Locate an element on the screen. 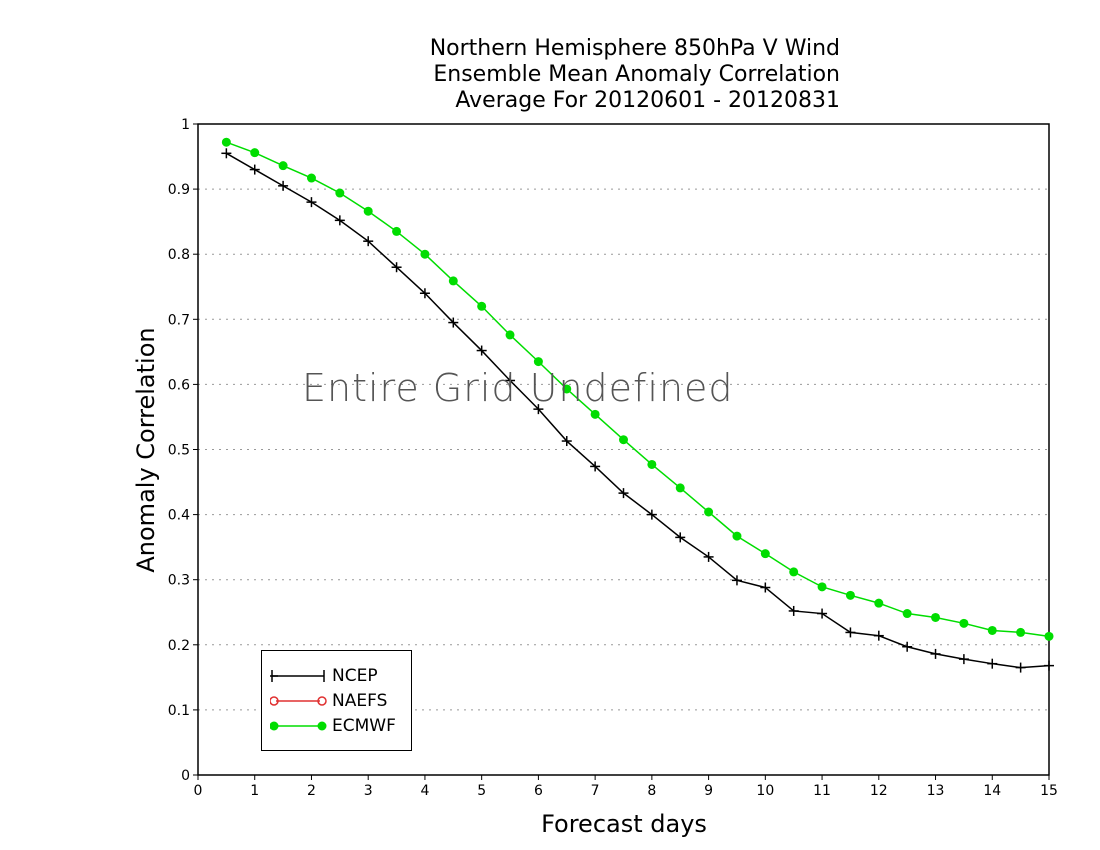 Image resolution: width=1100 pixels, height=850 pixels. y-tick-label: 0 is located at coordinates (185, 776).